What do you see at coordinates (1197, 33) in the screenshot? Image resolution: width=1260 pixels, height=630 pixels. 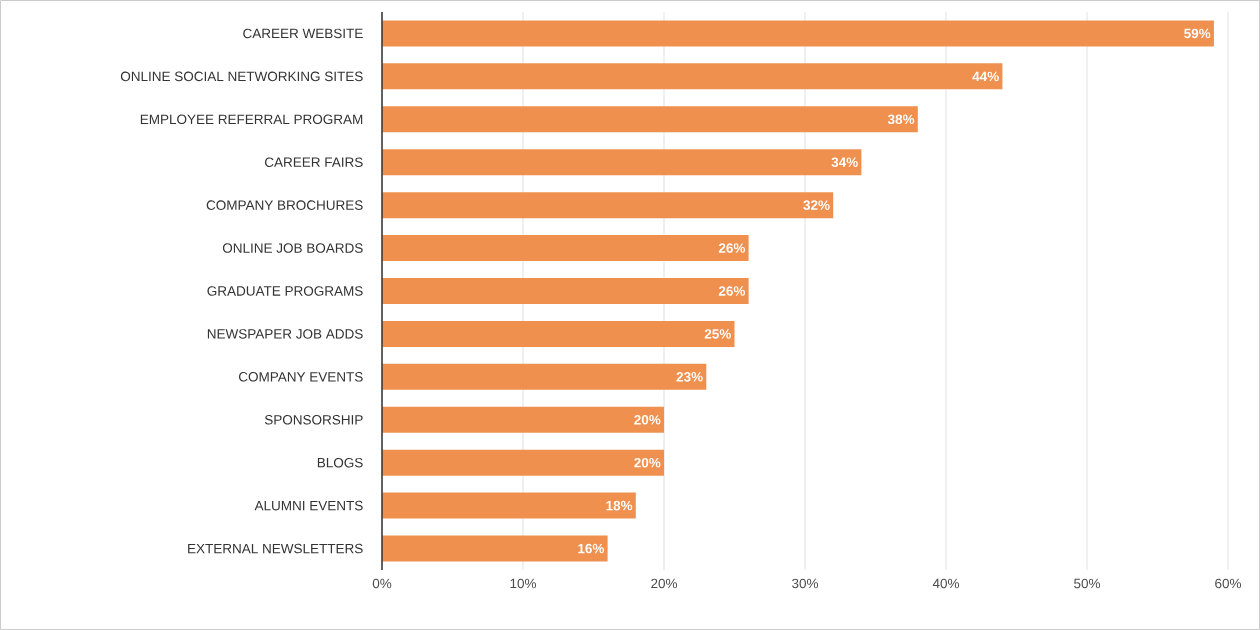 I see `data-label: 59%` at bounding box center [1197, 33].